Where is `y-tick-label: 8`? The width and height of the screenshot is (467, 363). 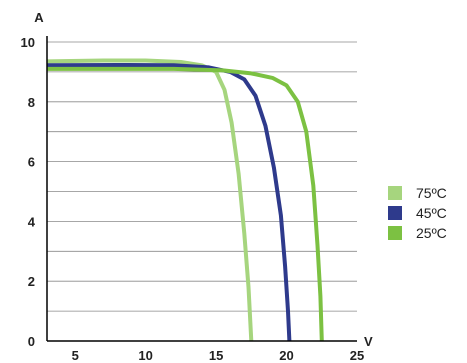 y-tick-label: 8 is located at coordinates (31, 102).